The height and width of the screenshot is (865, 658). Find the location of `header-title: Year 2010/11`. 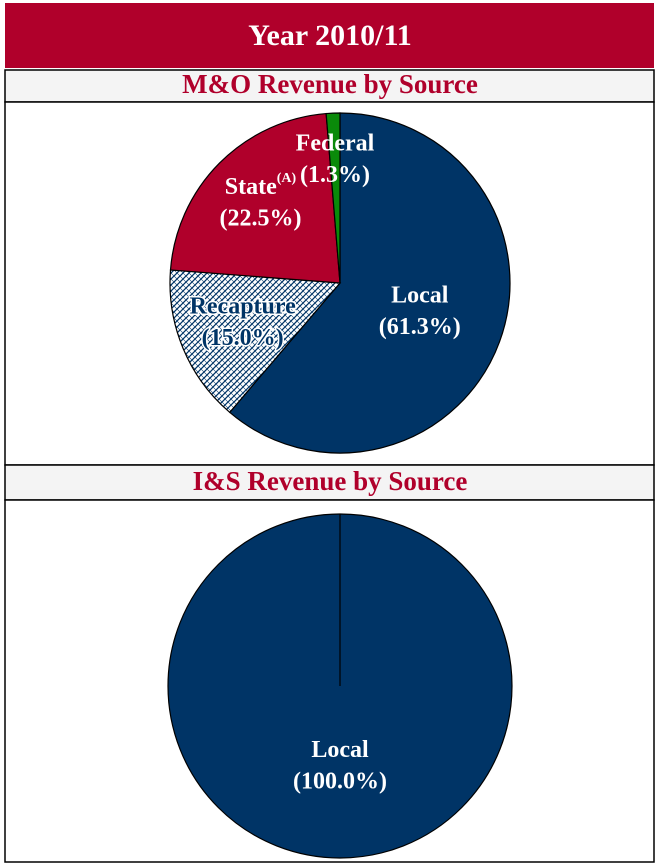

header-title: Year 2010/11 is located at coordinates (330, 35).